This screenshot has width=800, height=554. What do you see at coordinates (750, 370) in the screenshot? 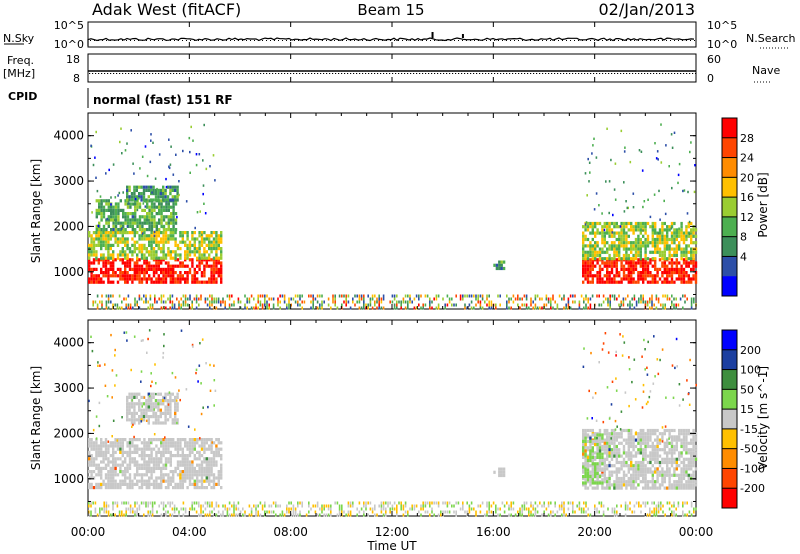
I see `colorbar-tick-label: 100` at bounding box center [750, 370].